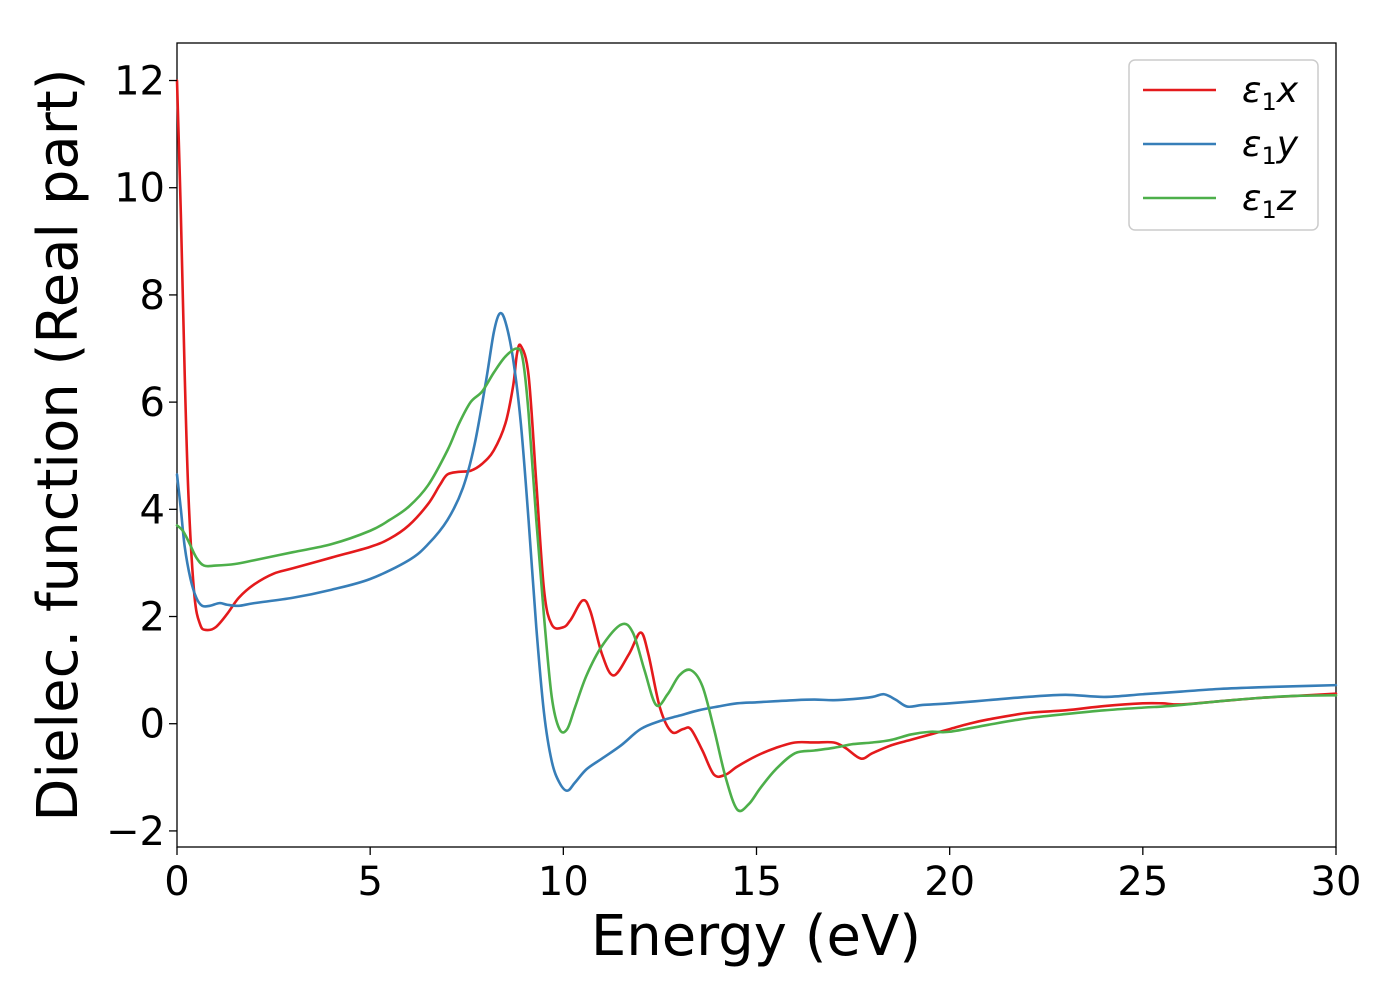 This screenshot has height=1000, width=1400. Describe the element at coordinates (176, 882) in the screenshot. I see `x-tick-label: 0` at that location.